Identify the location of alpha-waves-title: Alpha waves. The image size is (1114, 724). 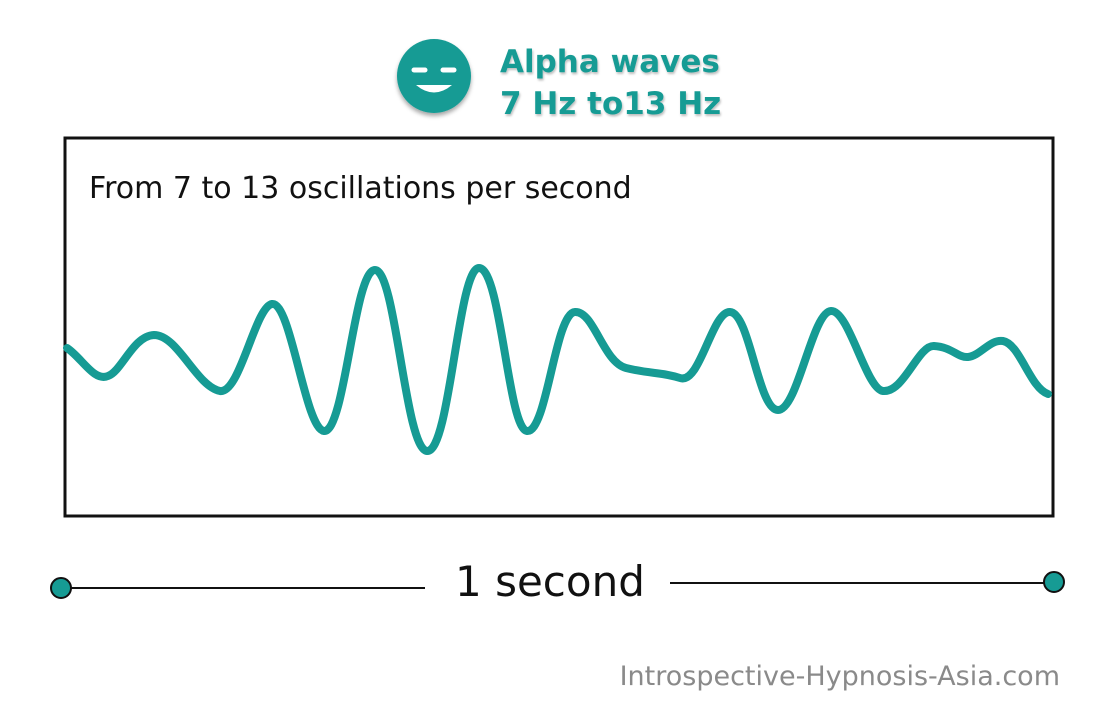
(610, 62).